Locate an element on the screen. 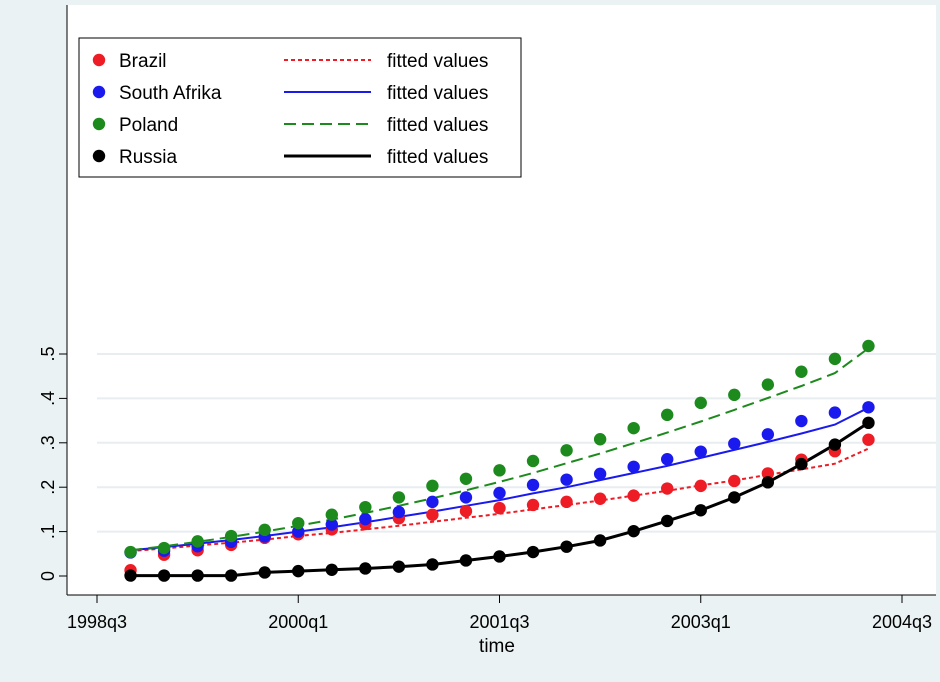 The height and width of the screenshot is (682, 940). x-tick-label: 2001q3 is located at coordinates (499, 622).